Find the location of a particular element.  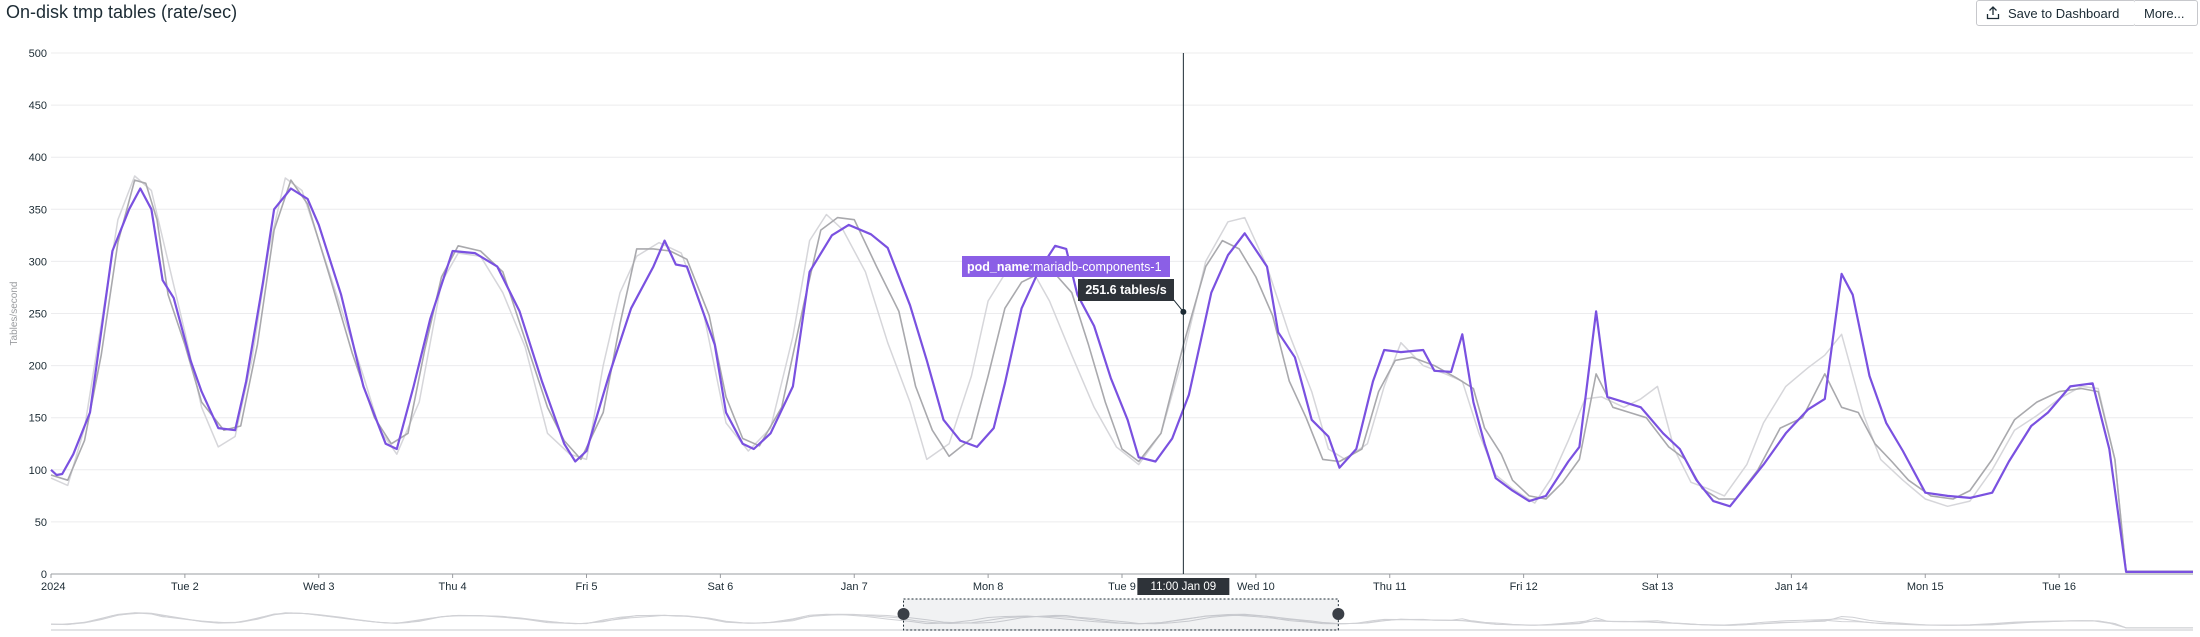

x-tick-label: Tue 2 is located at coordinates (185, 587).